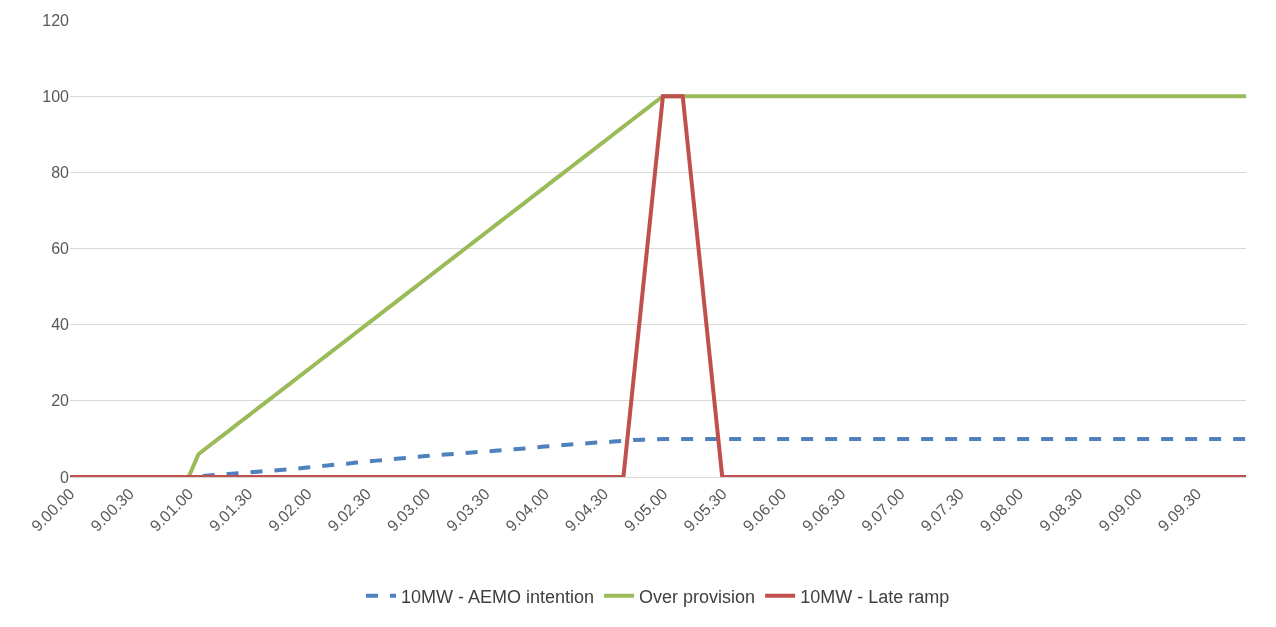 The height and width of the screenshot is (627, 1276). I want to click on y-tick-label: 80, so click(60, 172).